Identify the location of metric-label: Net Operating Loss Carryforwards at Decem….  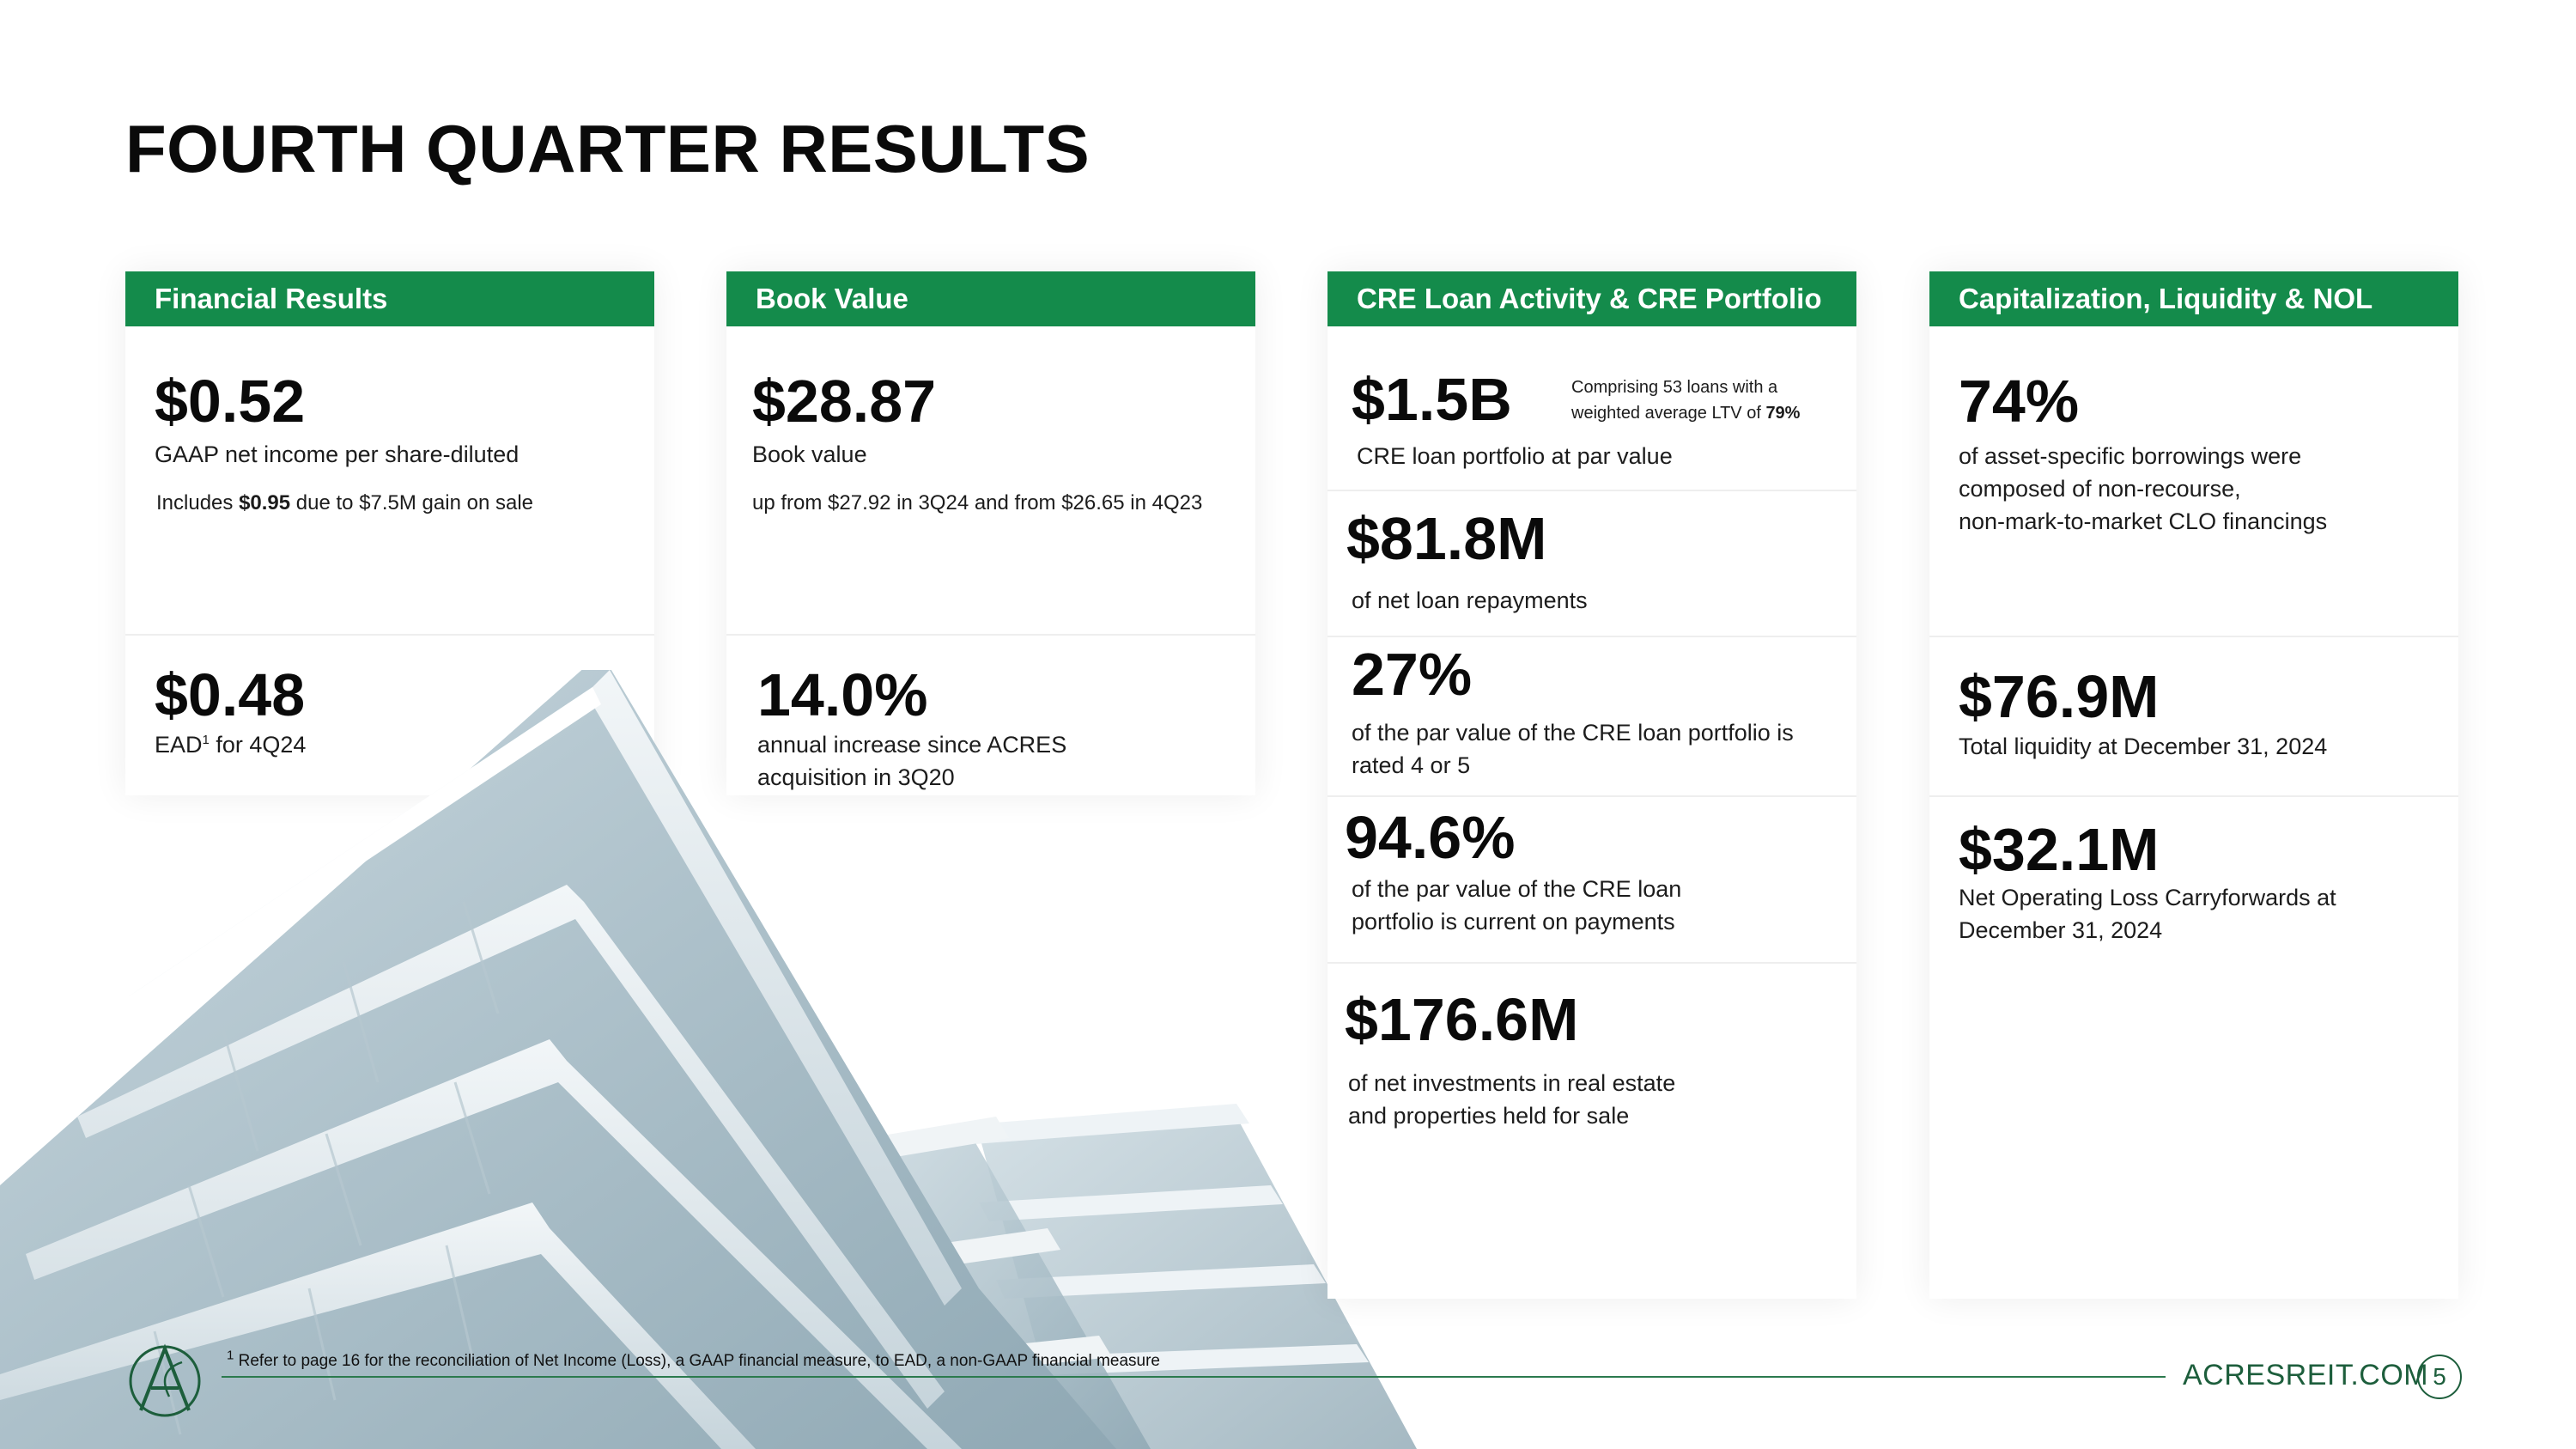
(2148, 914).